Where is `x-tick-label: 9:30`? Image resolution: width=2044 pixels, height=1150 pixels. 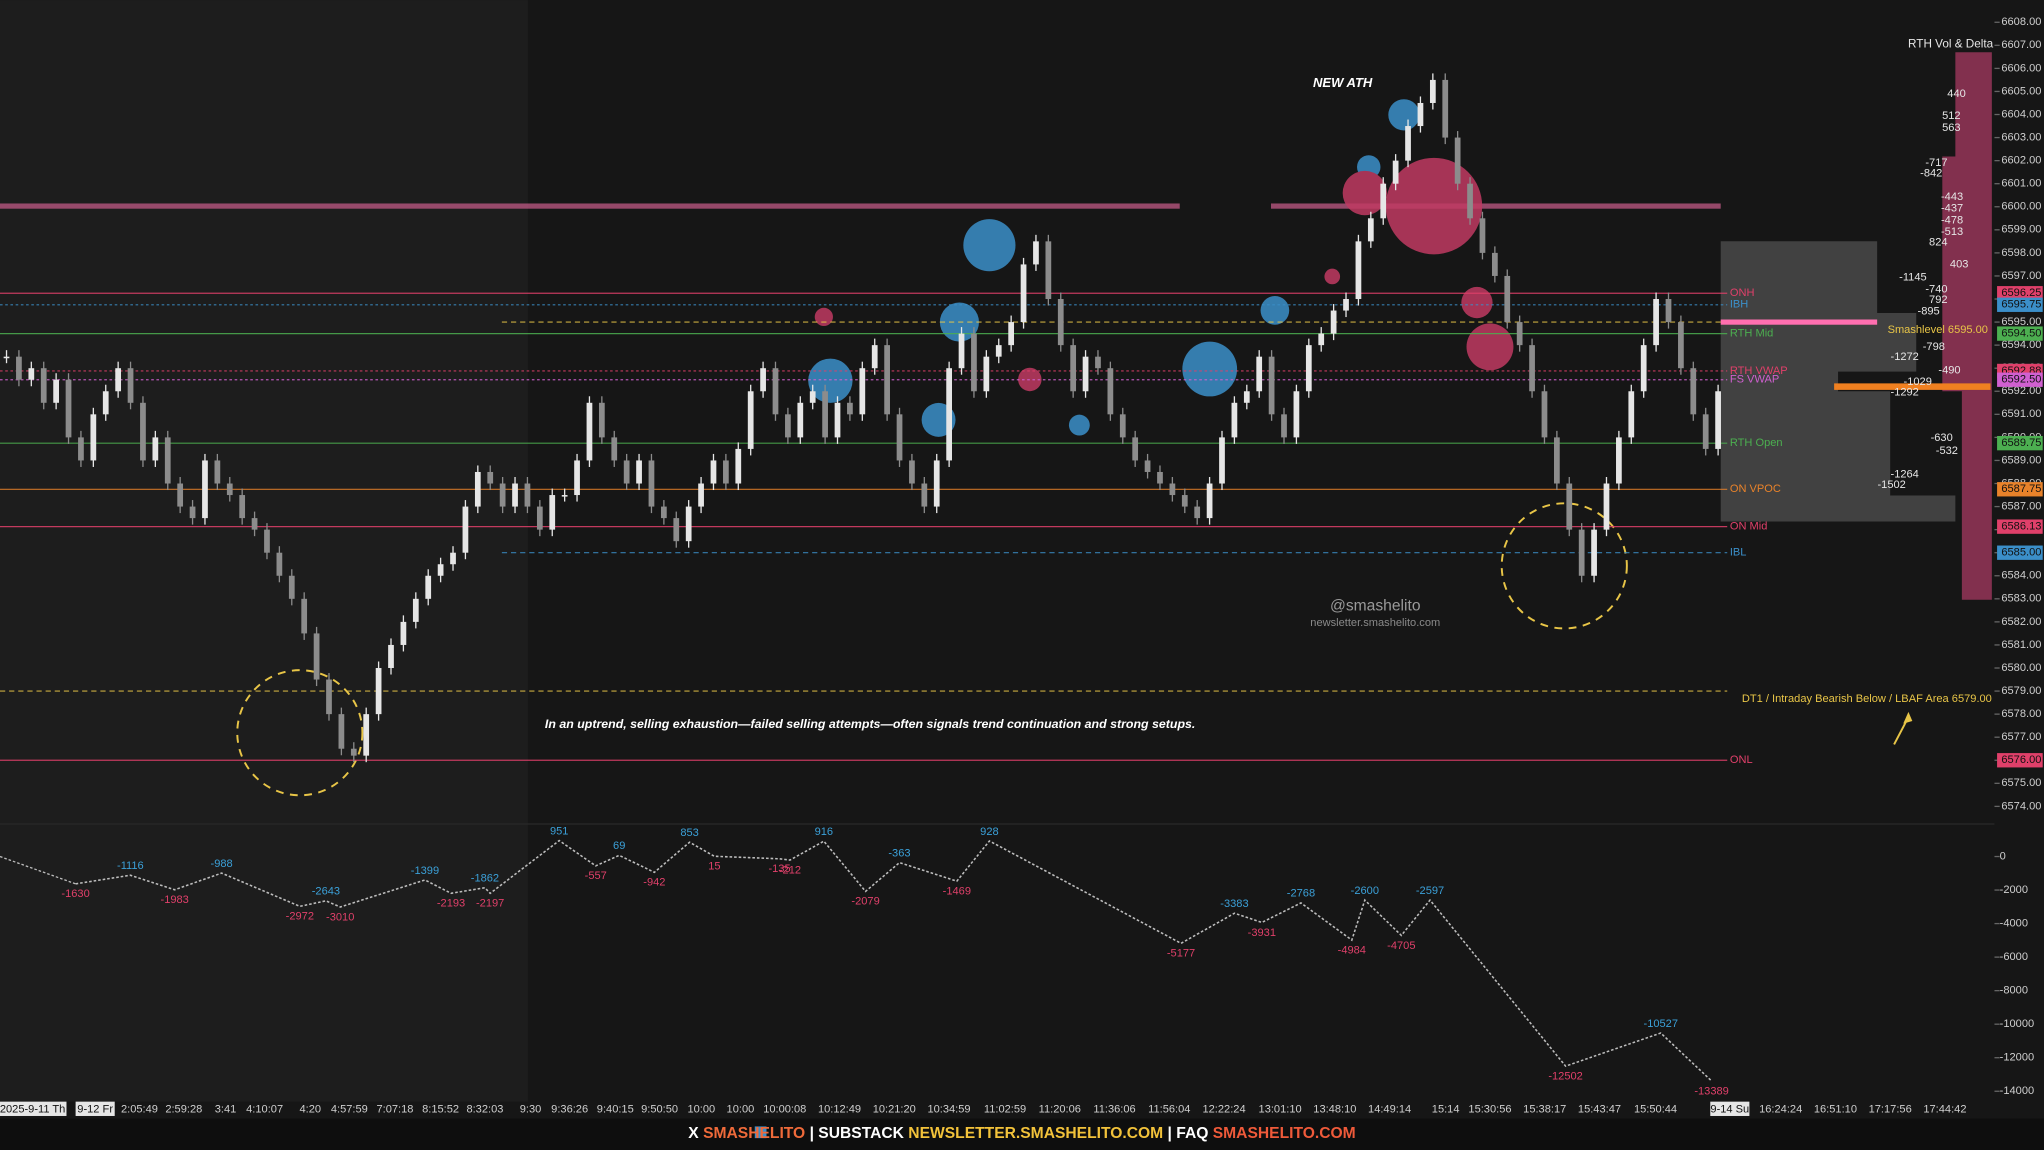
x-tick-label: 9:30 is located at coordinates (531, 1109).